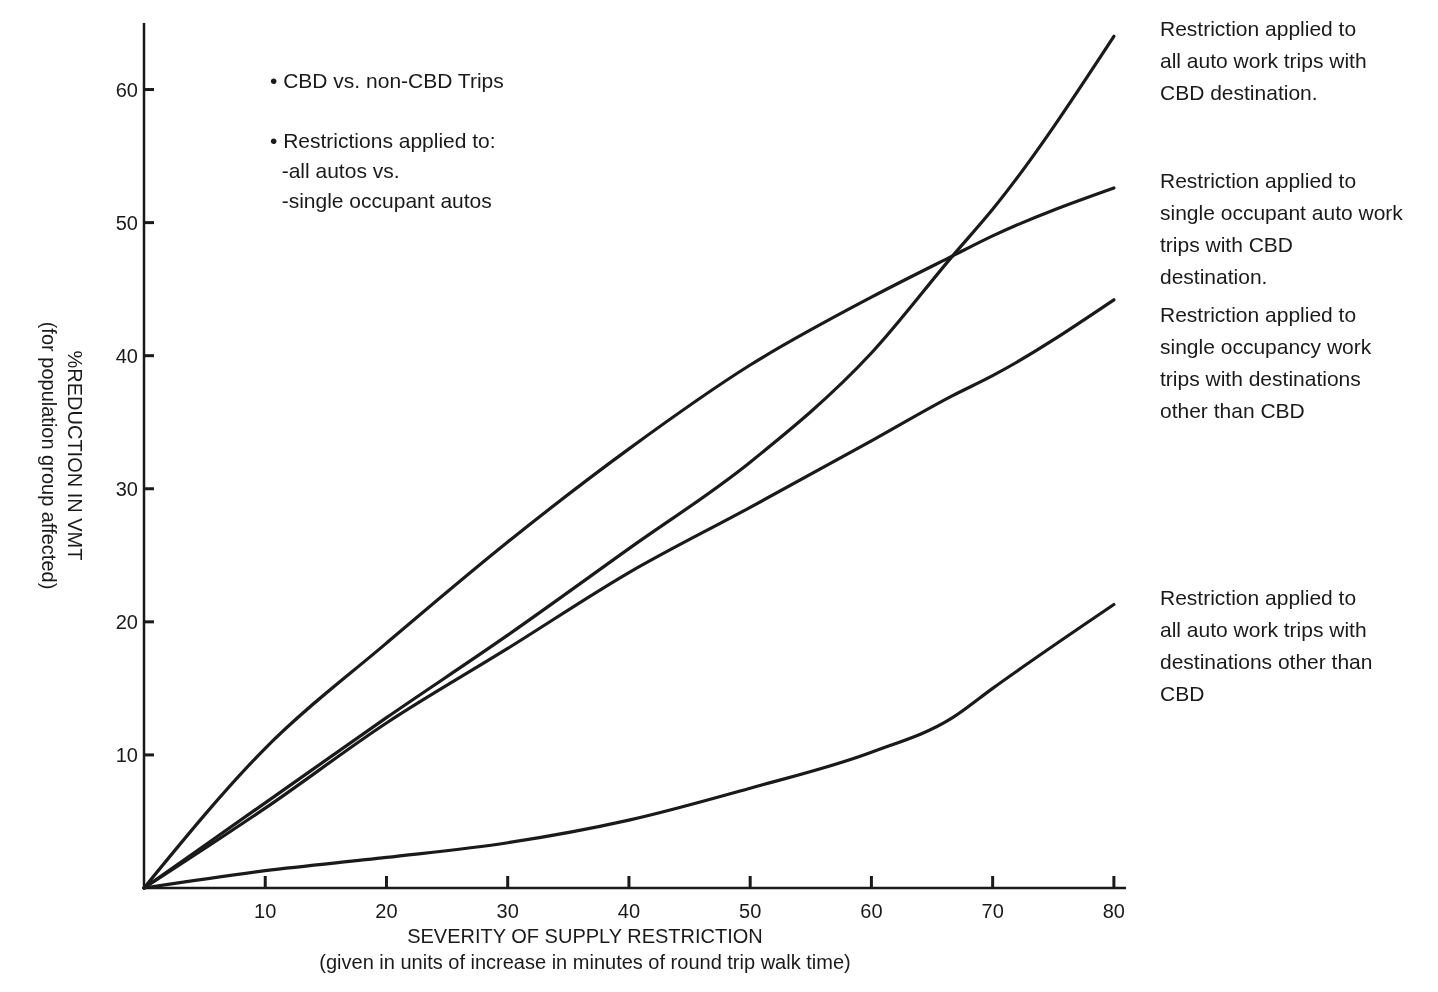 The width and height of the screenshot is (1438, 992). I want to click on x-tick-label: 80, so click(1113, 911).